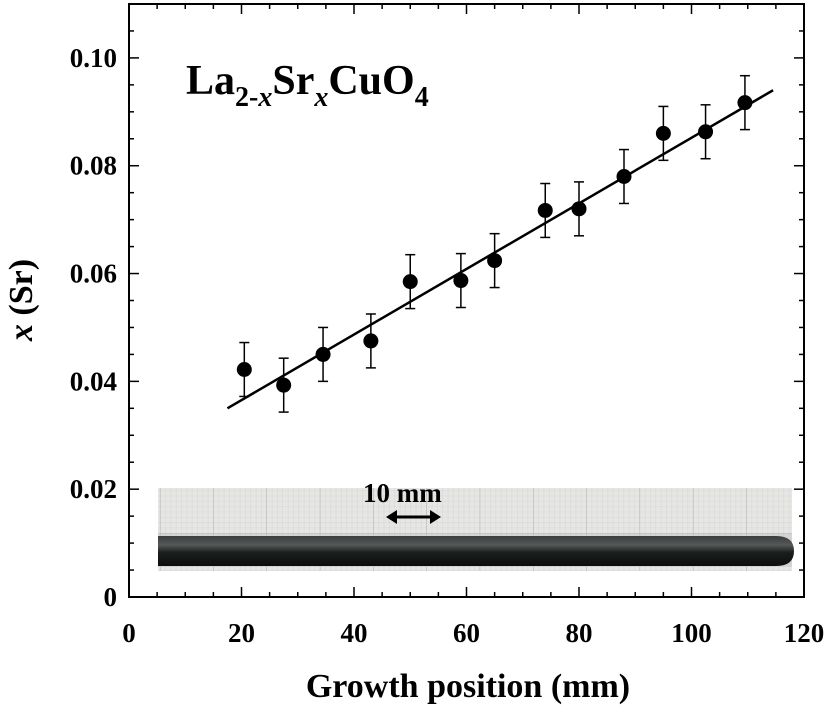 This screenshot has width=830, height=708. What do you see at coordinates (93, 58) in the screenshot?
I see `y-tick-label: 0.10` at bounding box center [93, 58].